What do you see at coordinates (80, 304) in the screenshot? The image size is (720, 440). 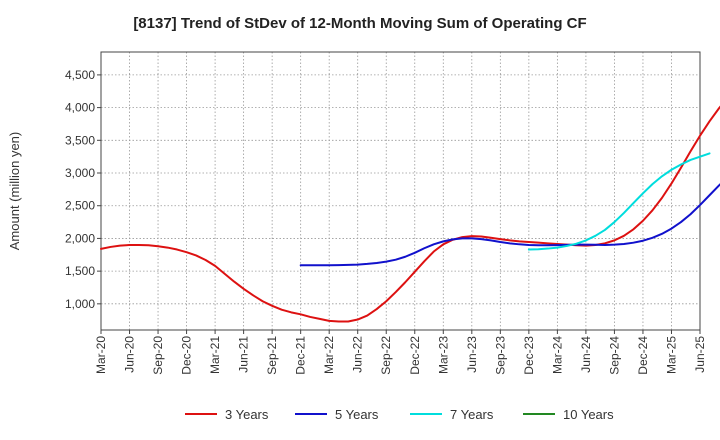 I see `y-tick-label: 1,000` at bounding box center [80, 304].